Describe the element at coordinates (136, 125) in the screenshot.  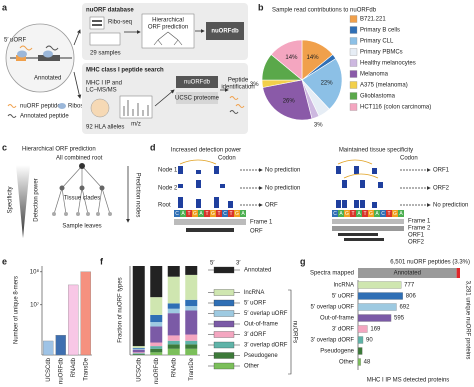
I see `mz: m/z` at that location.